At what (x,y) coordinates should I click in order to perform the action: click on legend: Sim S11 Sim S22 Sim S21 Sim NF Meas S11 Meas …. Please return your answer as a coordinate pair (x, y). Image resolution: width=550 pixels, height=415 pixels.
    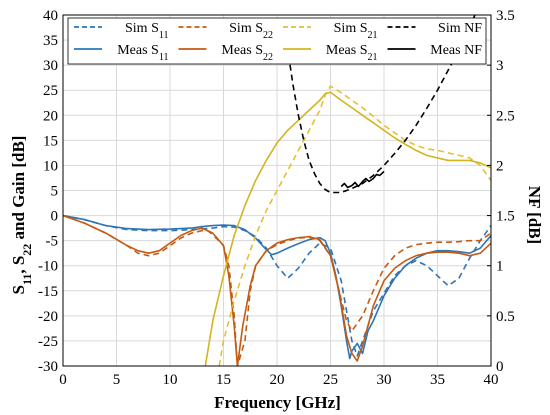
    Looking at the image, I should click on (277, 41).